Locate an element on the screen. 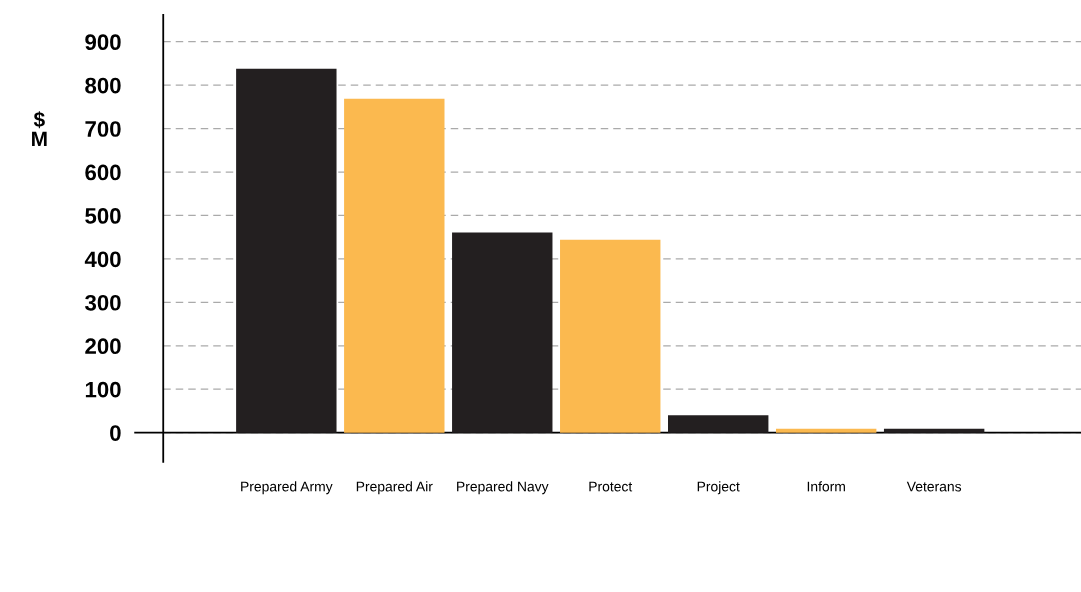 The image size is (1081, 592). x-tick-label: Protect is located at coordinates (611, 486).